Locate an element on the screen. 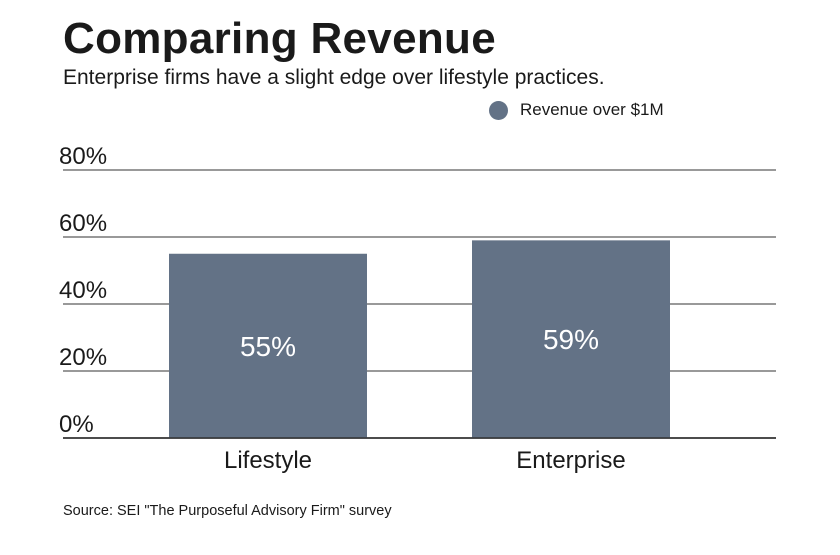 Image resolution: width=840 pixels, height=555 pixels. legend: Revenue over $1M is located at coordinates (576, 110).